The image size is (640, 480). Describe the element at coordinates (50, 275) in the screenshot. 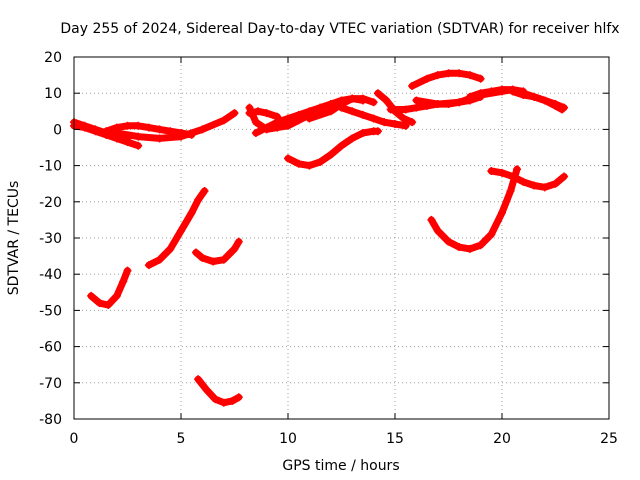

I see `y-tick-label: -40` at that location.